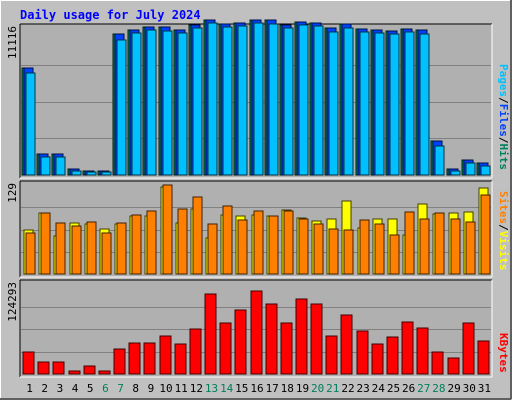 Image resolution: width=512 pixels, height=400 pixels. What do you see at coordinates (317, 388) in the screenshot?
I see `x-tick-label-day-20: 20` at bounding box center [317, 388].